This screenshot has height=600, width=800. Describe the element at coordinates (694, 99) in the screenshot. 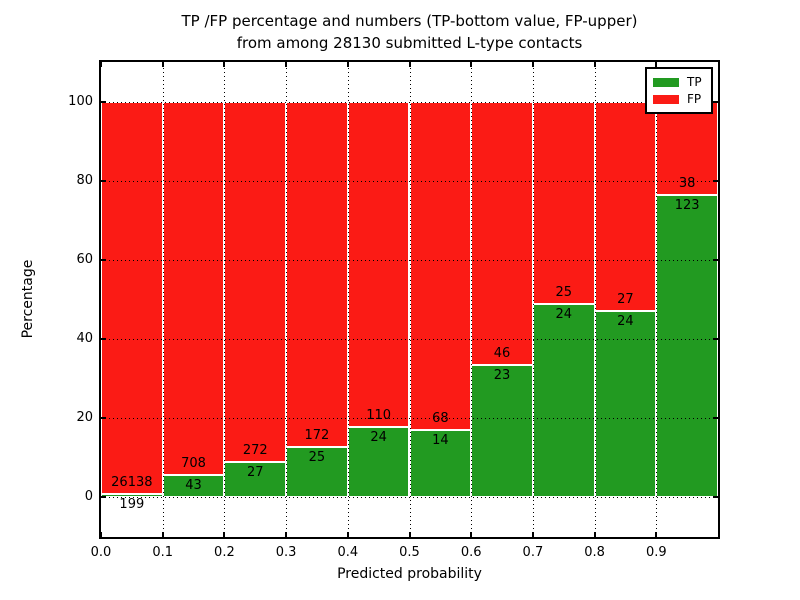

I see `legend-label-fp: FP` at that location.